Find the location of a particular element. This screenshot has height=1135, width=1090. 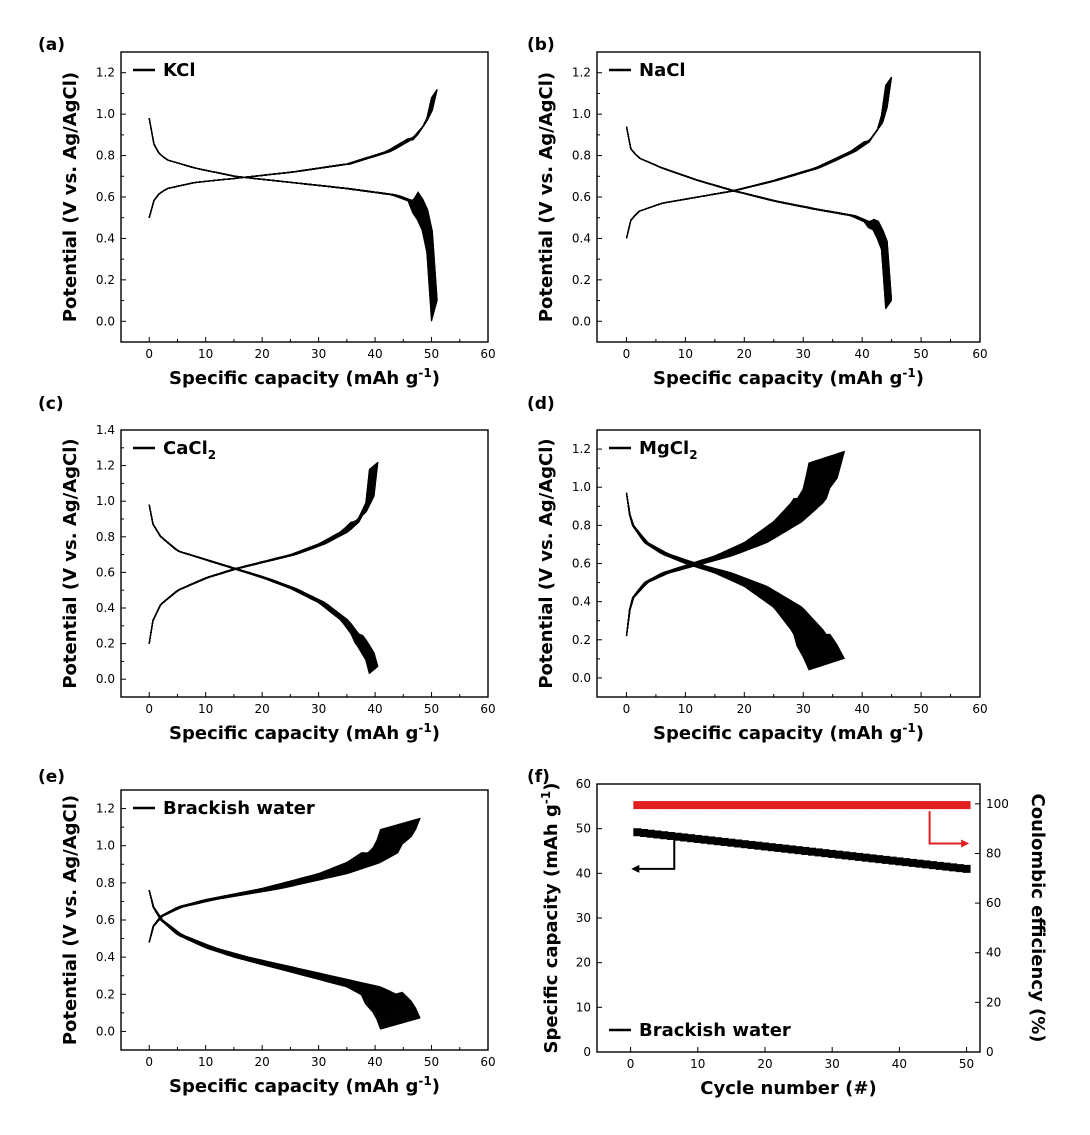

panel-letter: (a) is located at coordinates (51, 45).